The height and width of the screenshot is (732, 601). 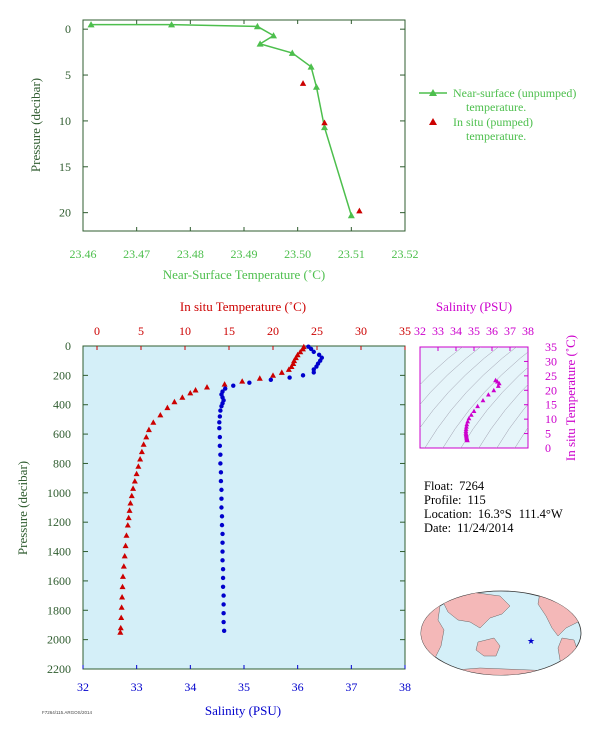 I want to click on date-label: Date:, so click(x=437, y=528).